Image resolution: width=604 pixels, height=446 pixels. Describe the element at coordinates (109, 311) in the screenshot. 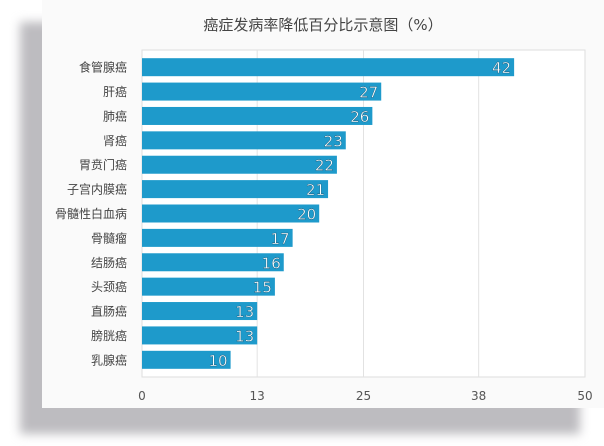

I see `category-label: 直肠癌` at that location.